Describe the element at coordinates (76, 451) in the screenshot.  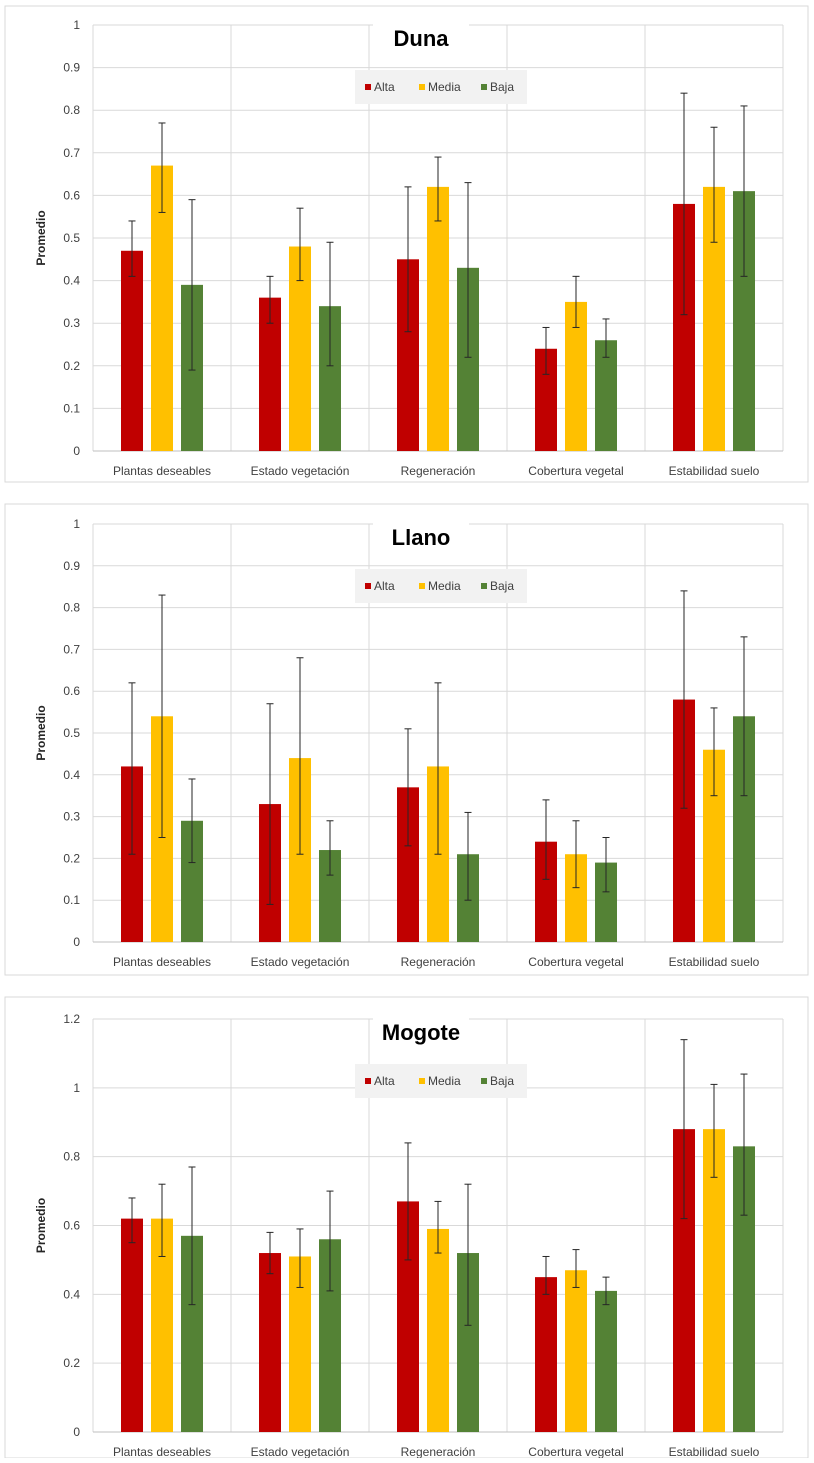
I see `y-tick-label: 0` at that location.